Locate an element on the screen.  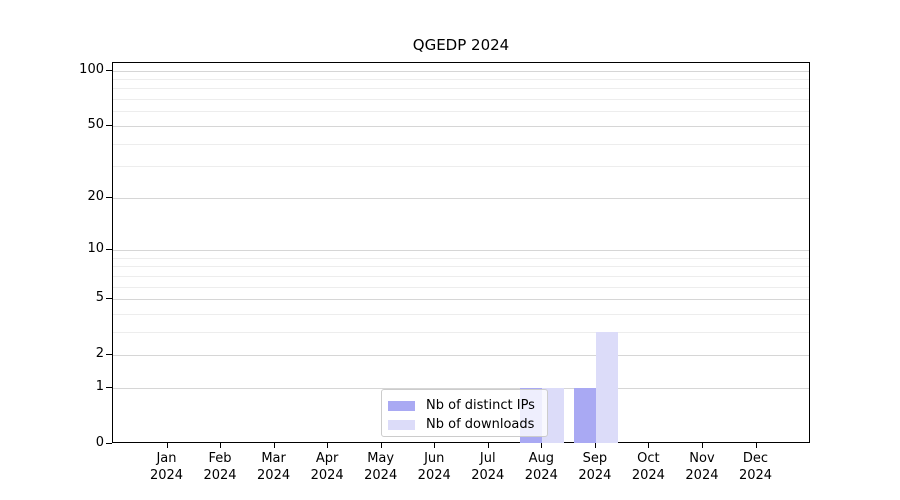
x-tick-month: Nov is located at coordinates (702, 458).